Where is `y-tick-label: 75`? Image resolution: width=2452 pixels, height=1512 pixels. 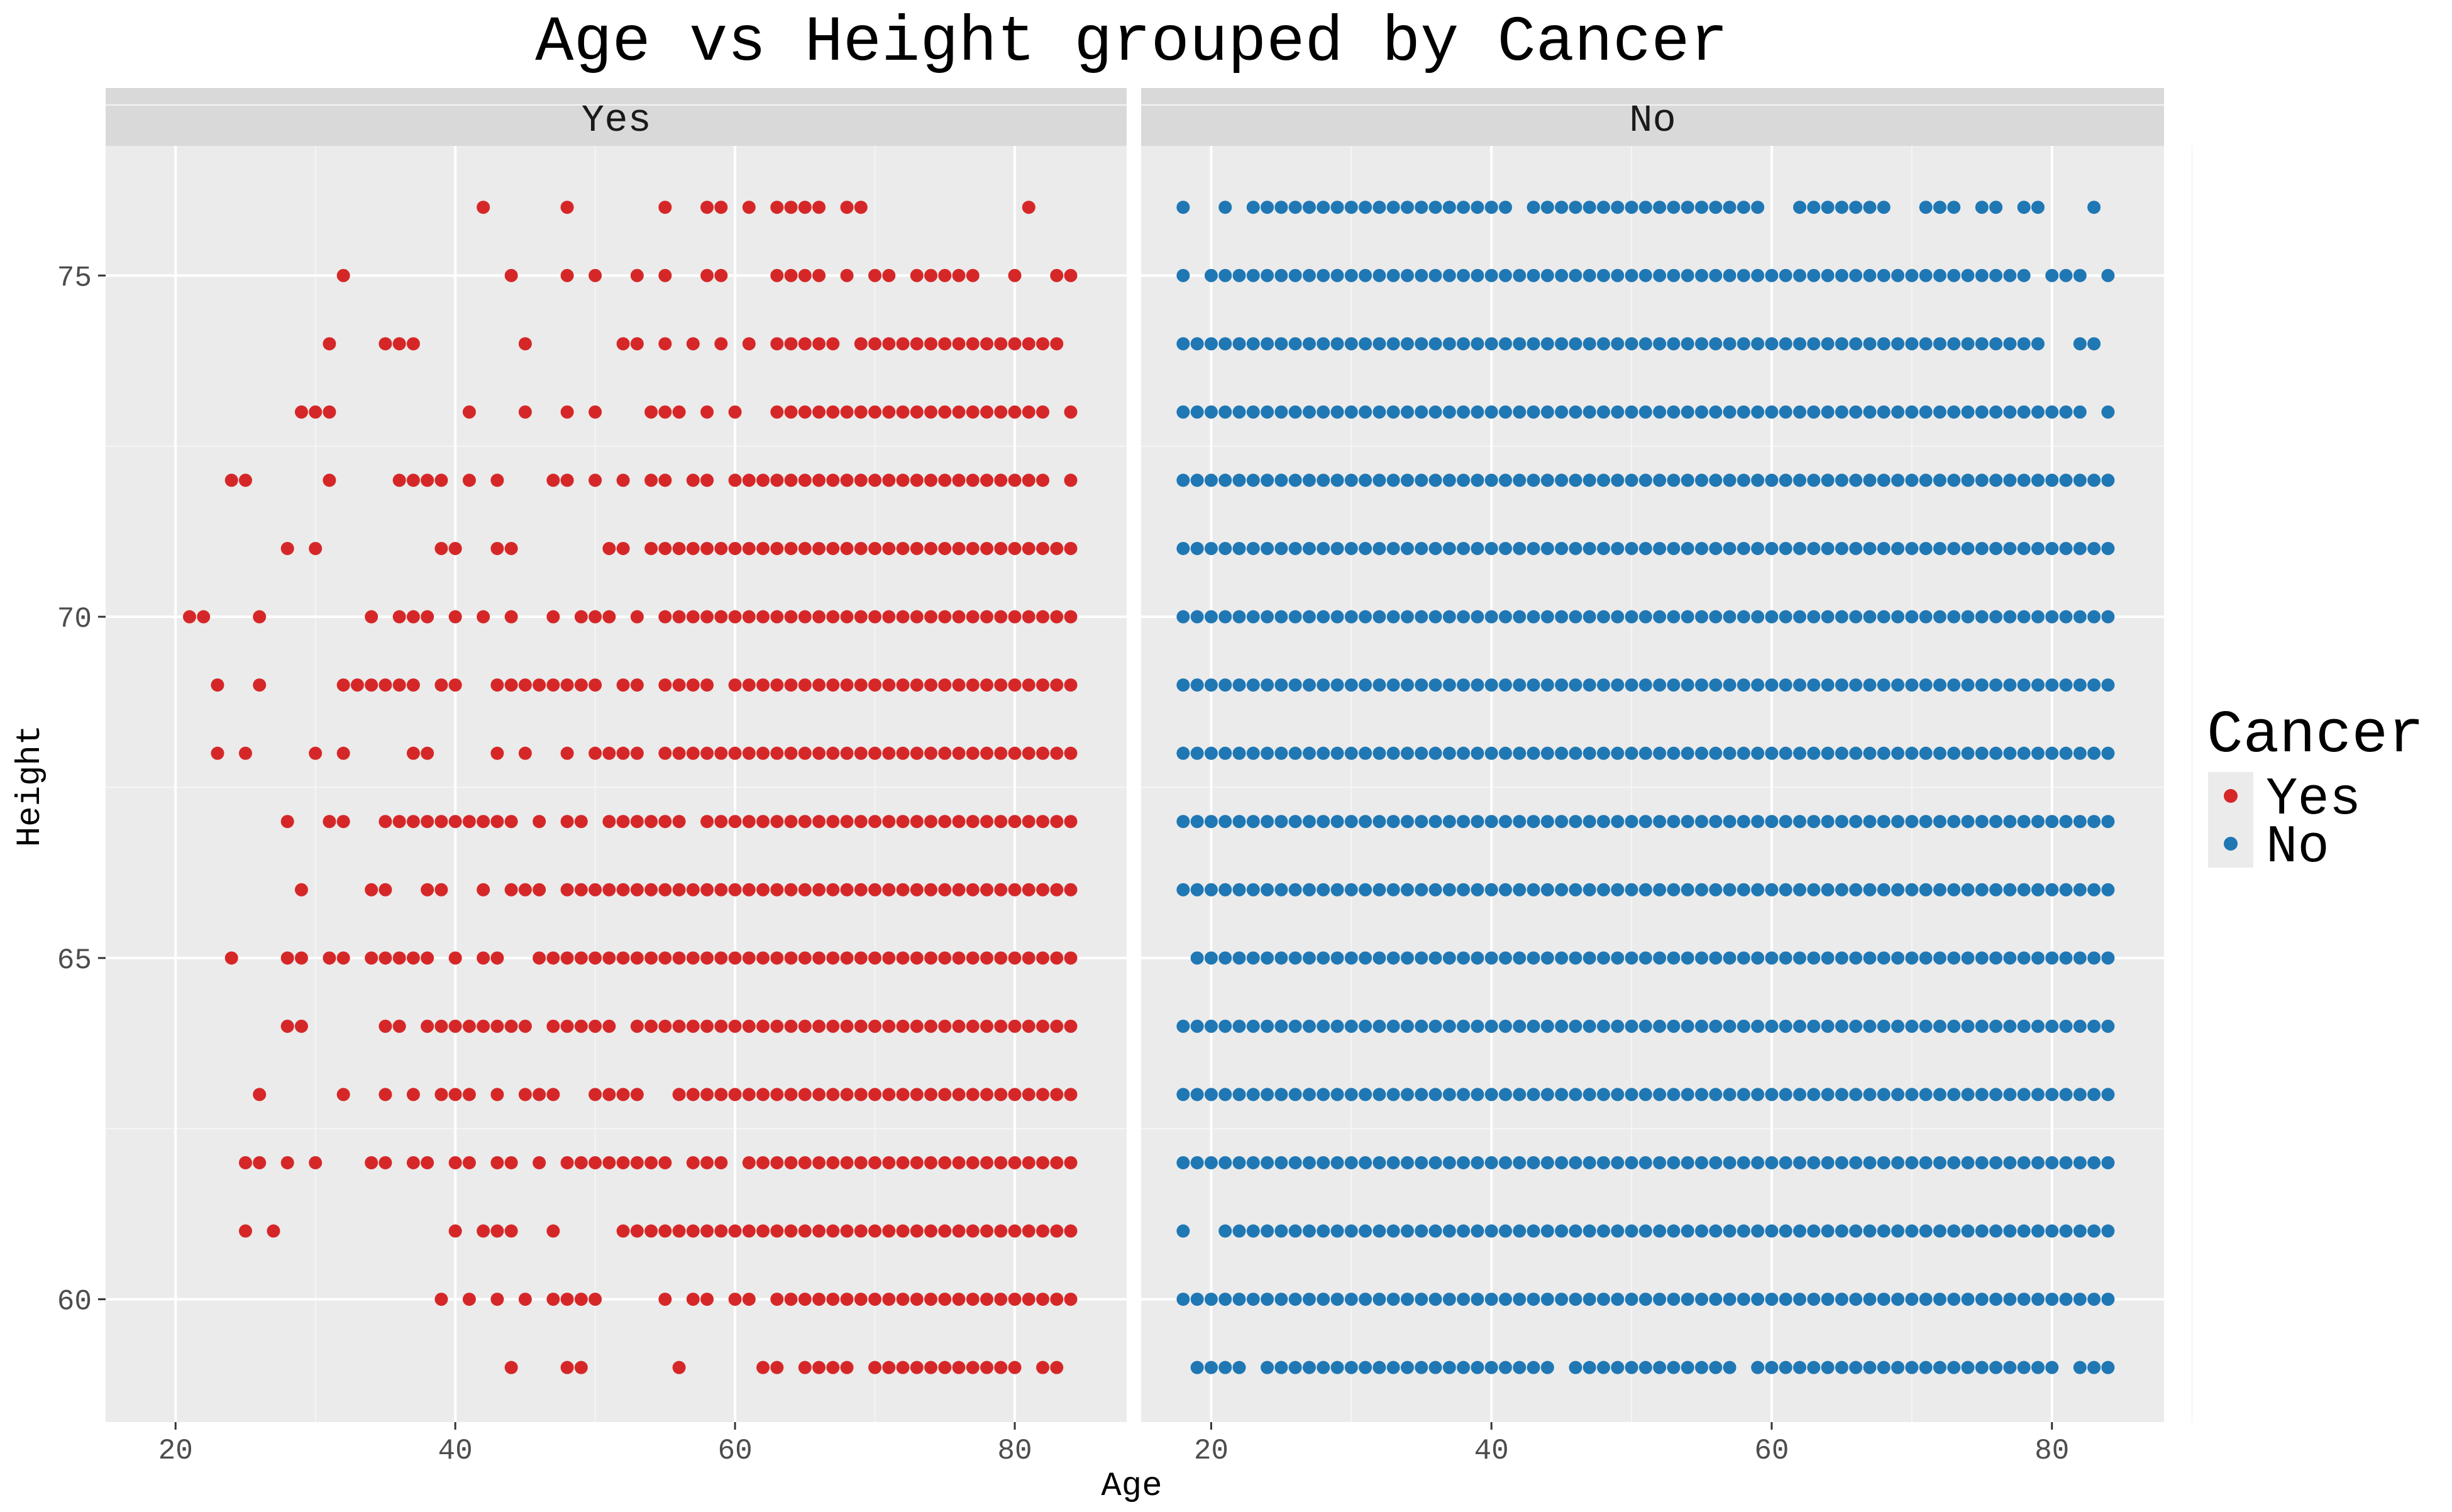 y-tick-label: 75 is located at coordinates (74, 278).